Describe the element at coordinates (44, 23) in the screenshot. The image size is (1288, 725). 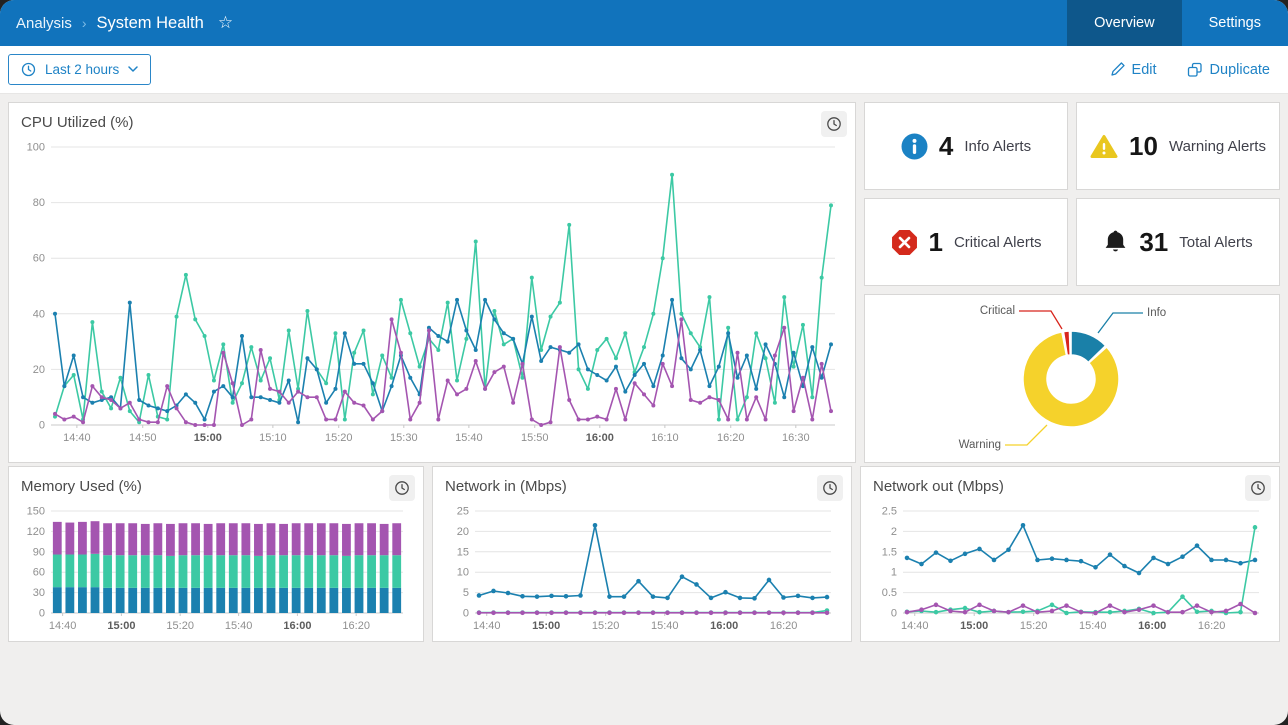
I see `breadcrumb-analysis: Analysis` at that location.